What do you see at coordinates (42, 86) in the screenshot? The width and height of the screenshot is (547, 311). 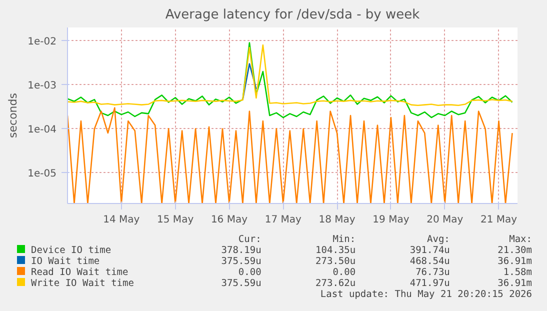 I see `y-tick-label: 1e-03` at bounding box center [42, 86].